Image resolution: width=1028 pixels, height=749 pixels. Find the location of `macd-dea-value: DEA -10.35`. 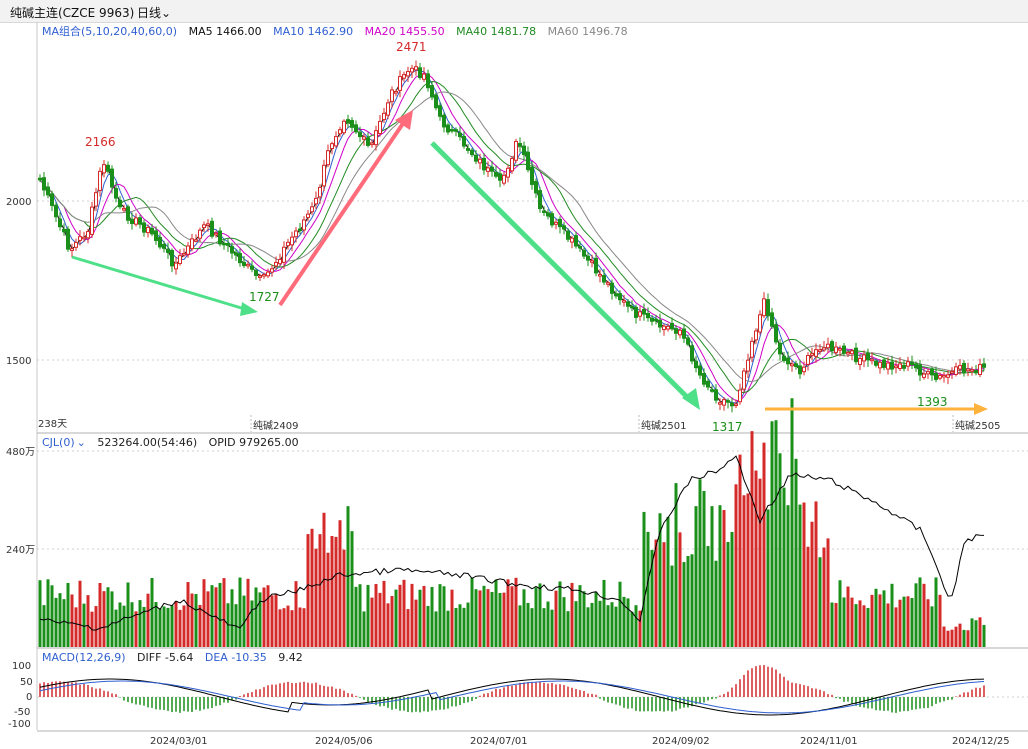

macd-dea-value: DEA -10.35 is located at coordinates (235, 657).